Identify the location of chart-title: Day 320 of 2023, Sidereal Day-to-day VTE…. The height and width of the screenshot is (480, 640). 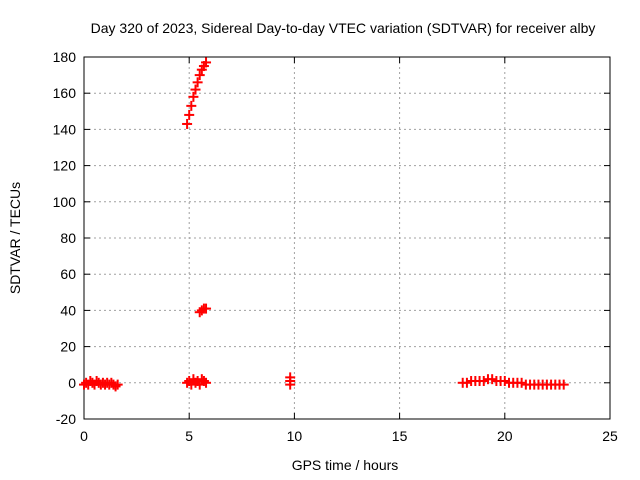
(343, 28).